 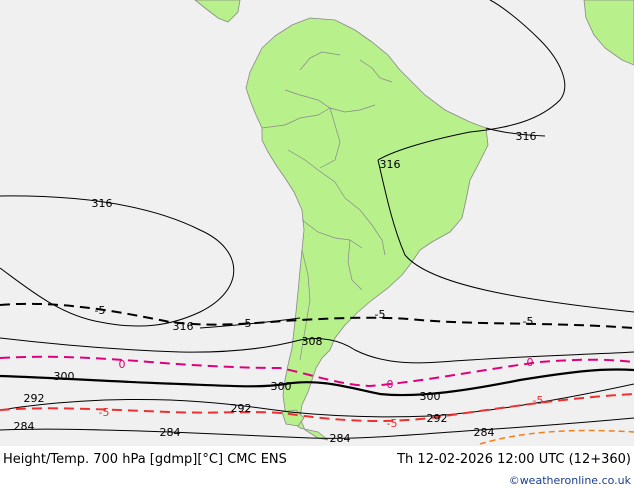 What do you see at coordinates (569, 480) in the screenshot?
I see `site-credit-link: ©weatheronline.co.uk` at bounding box center [569, 480].